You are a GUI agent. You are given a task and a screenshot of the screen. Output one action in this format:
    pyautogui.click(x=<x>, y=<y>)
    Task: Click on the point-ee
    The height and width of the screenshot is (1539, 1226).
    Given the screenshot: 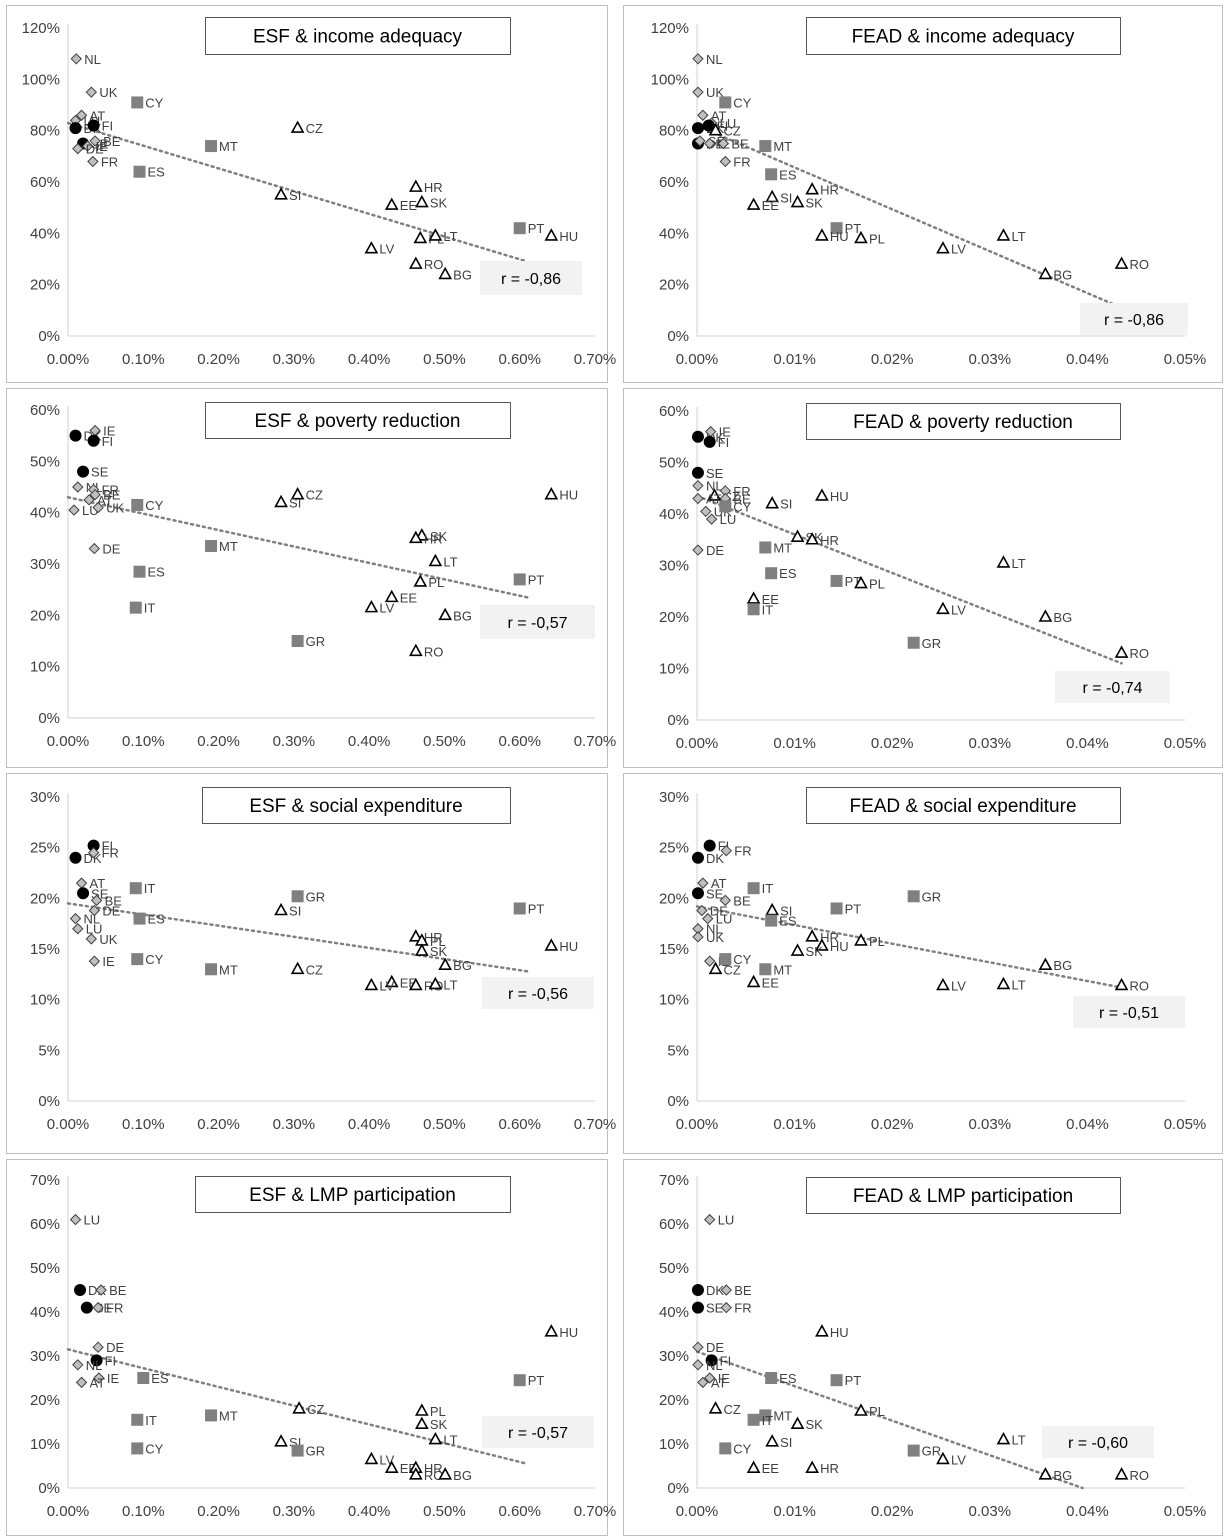 What is the action you would take?
    pyautogui.click(x=391, y=981)
    